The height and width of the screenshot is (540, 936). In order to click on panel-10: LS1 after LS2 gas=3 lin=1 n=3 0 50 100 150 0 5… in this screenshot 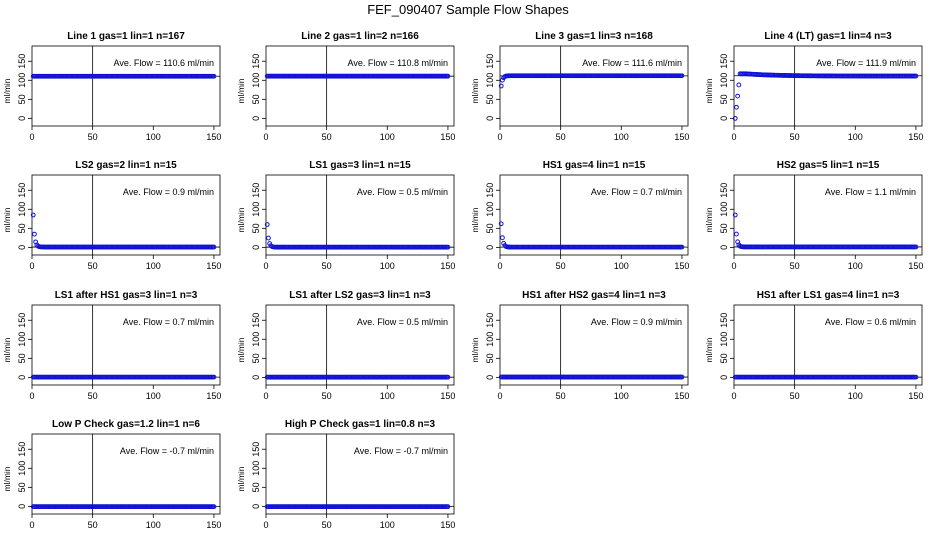, I will do `click(345, 345)`.